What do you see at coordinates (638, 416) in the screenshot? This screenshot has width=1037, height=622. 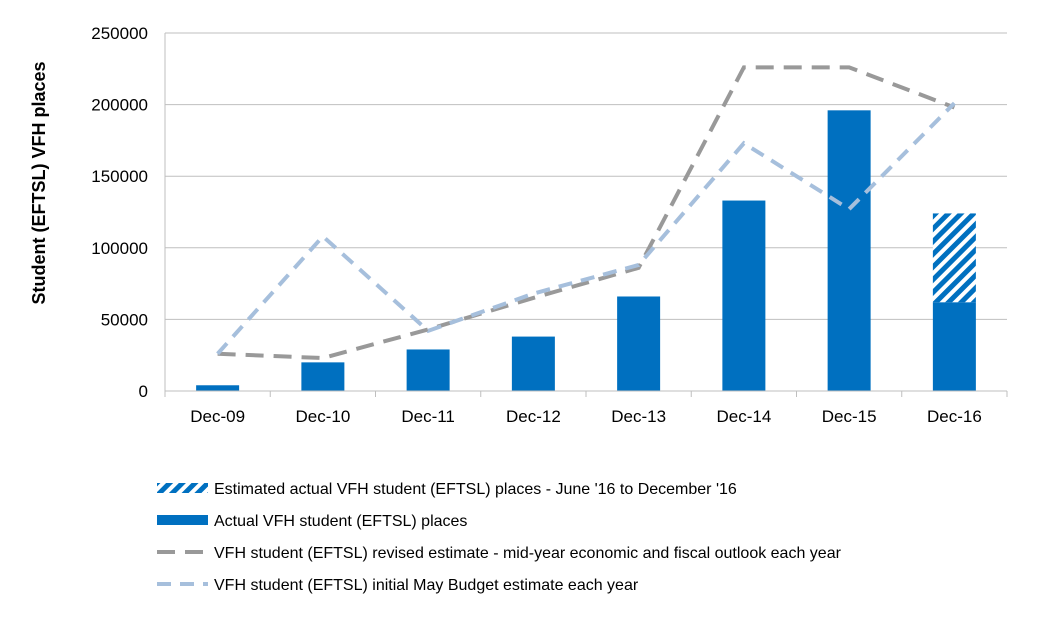 I see `x-tick-label: Dec-13` at bounding box center [638, 416].